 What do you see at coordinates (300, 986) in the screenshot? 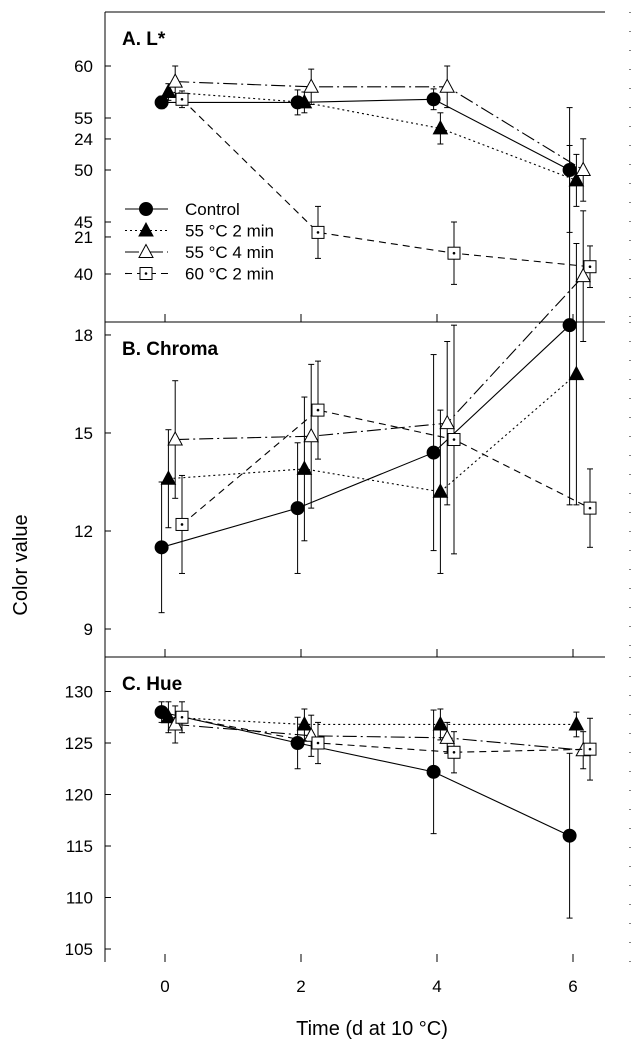
I see `x-tick-label: 2` at bounding box center [300, 986].